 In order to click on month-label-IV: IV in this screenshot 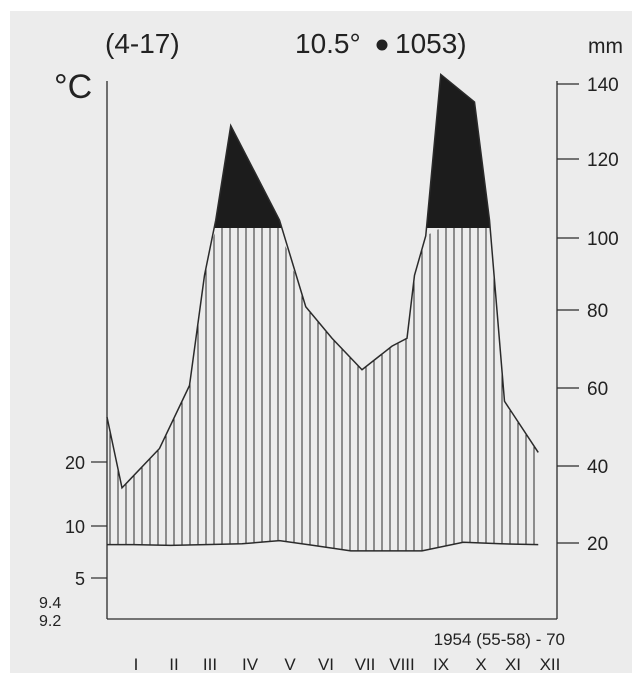, I will do `click(250, 664)`.